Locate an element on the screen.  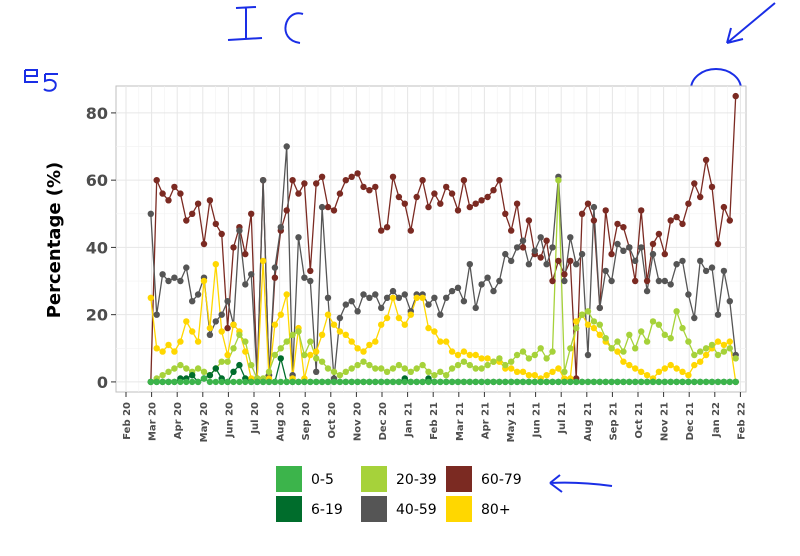
x-tick-label: Jul 21 is located at coordinates (562, 418).